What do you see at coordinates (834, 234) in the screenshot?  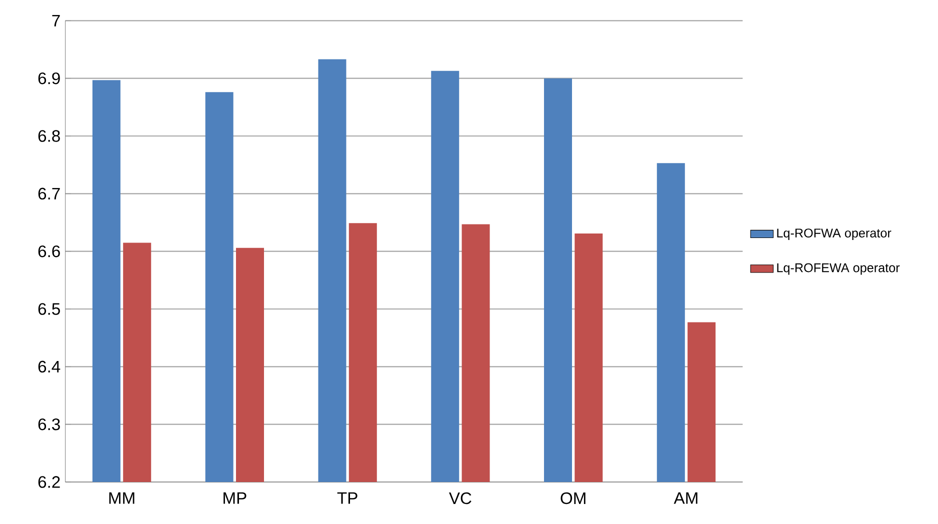 I see `legend-label: Lq-ROFWA operator` at bounding box center [834, 234].